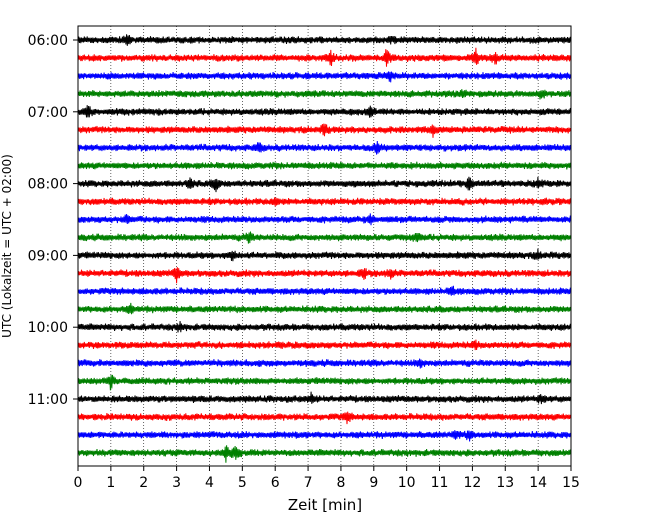 The image size is (650, 524). Describe the element at coordinates (176, 483) in the screenshot. I see `x-tick-label: 3` at that location.